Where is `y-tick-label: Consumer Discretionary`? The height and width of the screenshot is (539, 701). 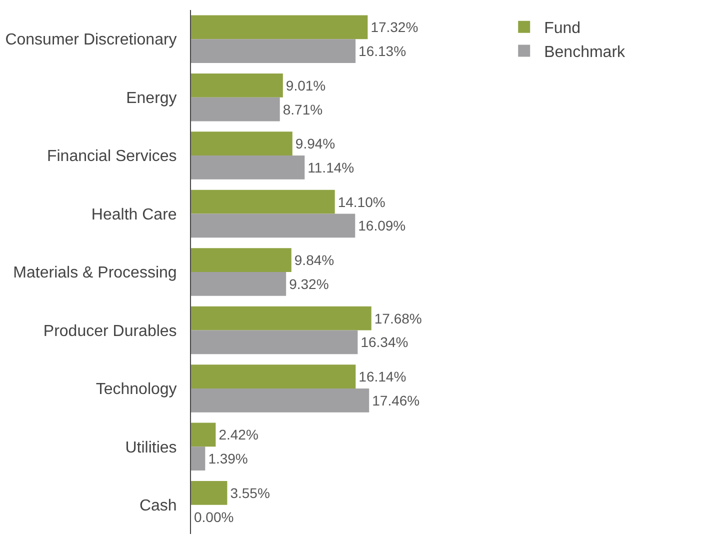
y-tick-label: Consumer Discretionary is located at coordinates (91, 40).